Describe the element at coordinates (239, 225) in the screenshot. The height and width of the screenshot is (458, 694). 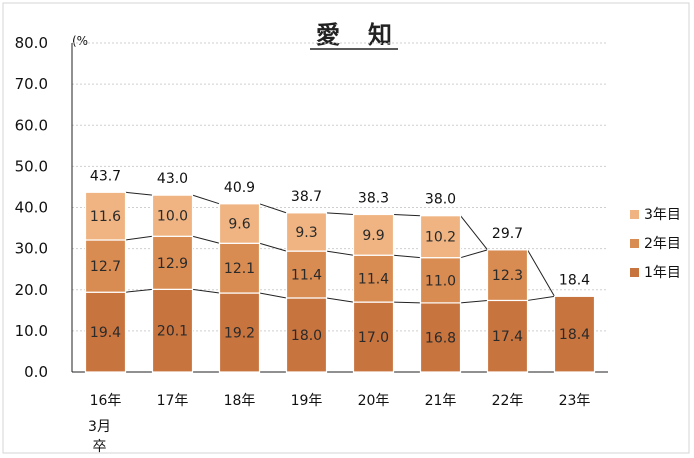
I see `bar-value-label: 9.6` at that location.